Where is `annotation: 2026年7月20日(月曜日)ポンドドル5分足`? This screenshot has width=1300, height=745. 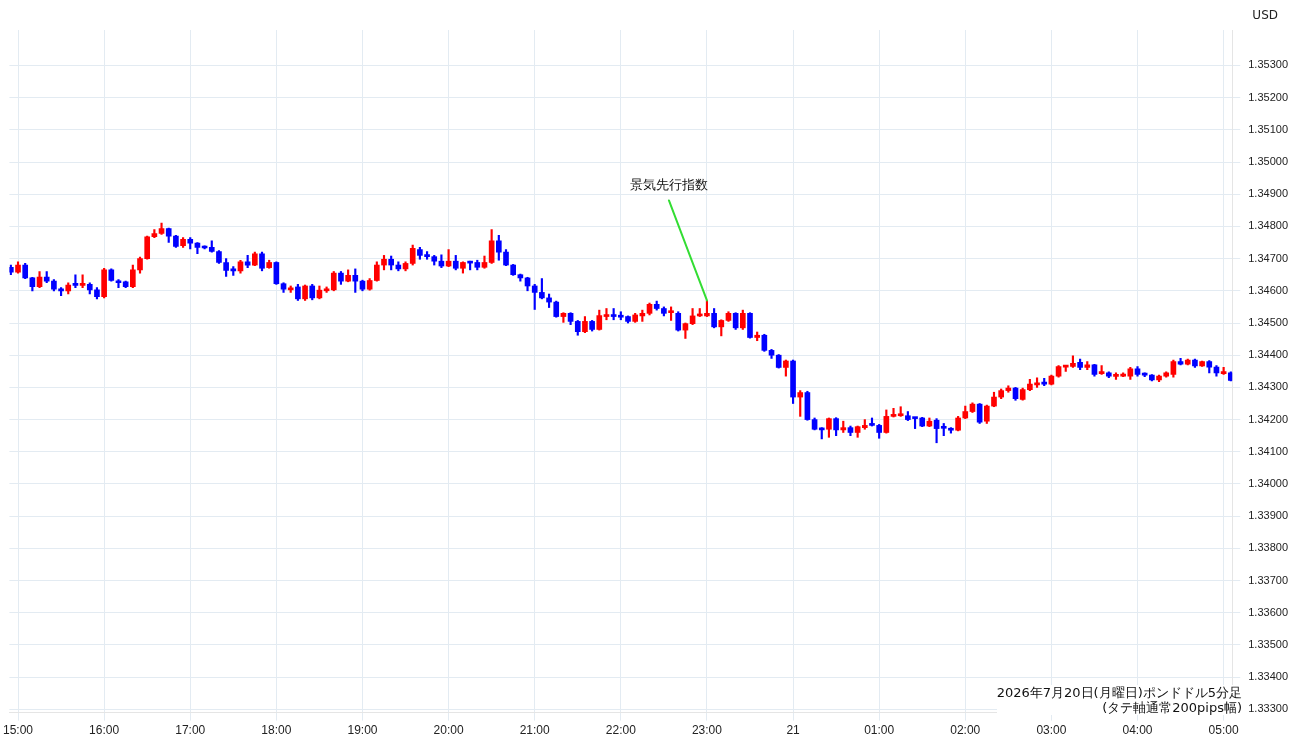
annotation: 2026年7月20日(月曜日)ポンドドル5分足 is located at coordinates (1119, 692).